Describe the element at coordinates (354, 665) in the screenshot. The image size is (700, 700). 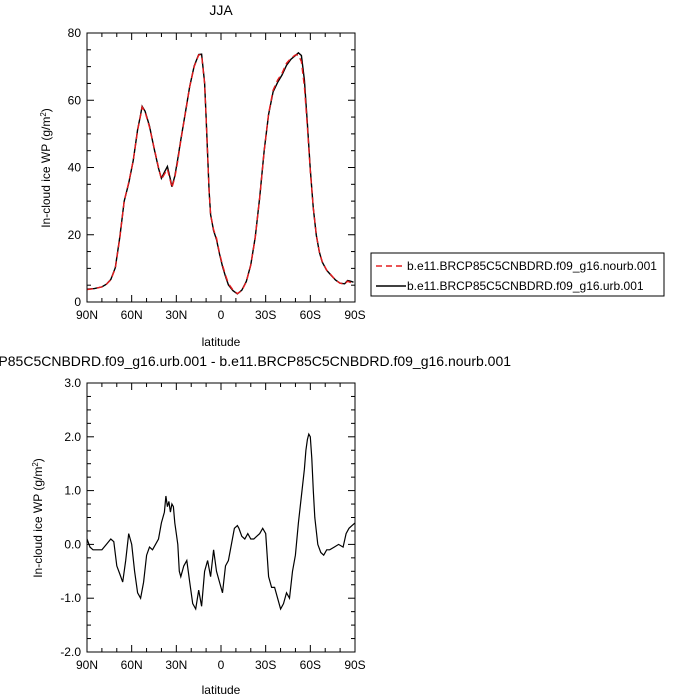
I see `bottom-x-tick-label: 90S` at that location.